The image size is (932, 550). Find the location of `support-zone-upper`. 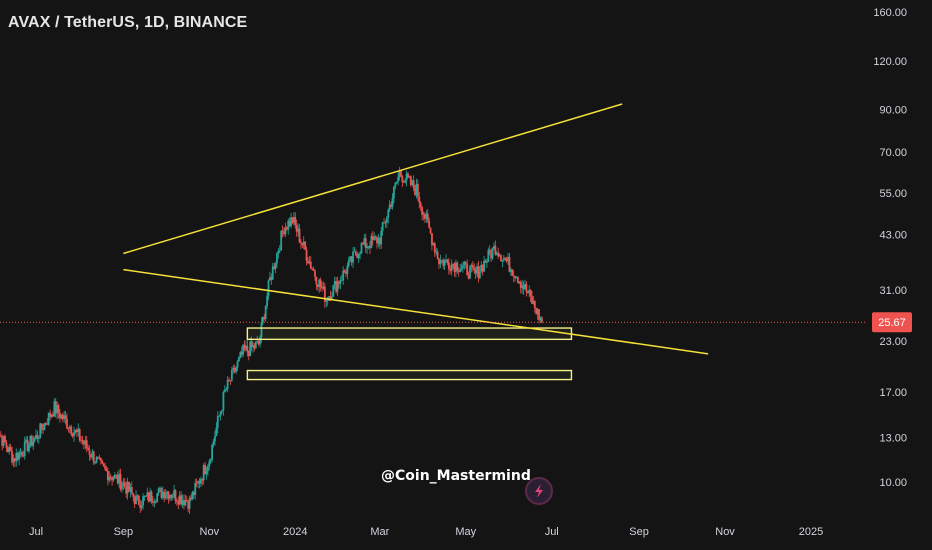

support-zone-upper is located at coordinates (409, 334).